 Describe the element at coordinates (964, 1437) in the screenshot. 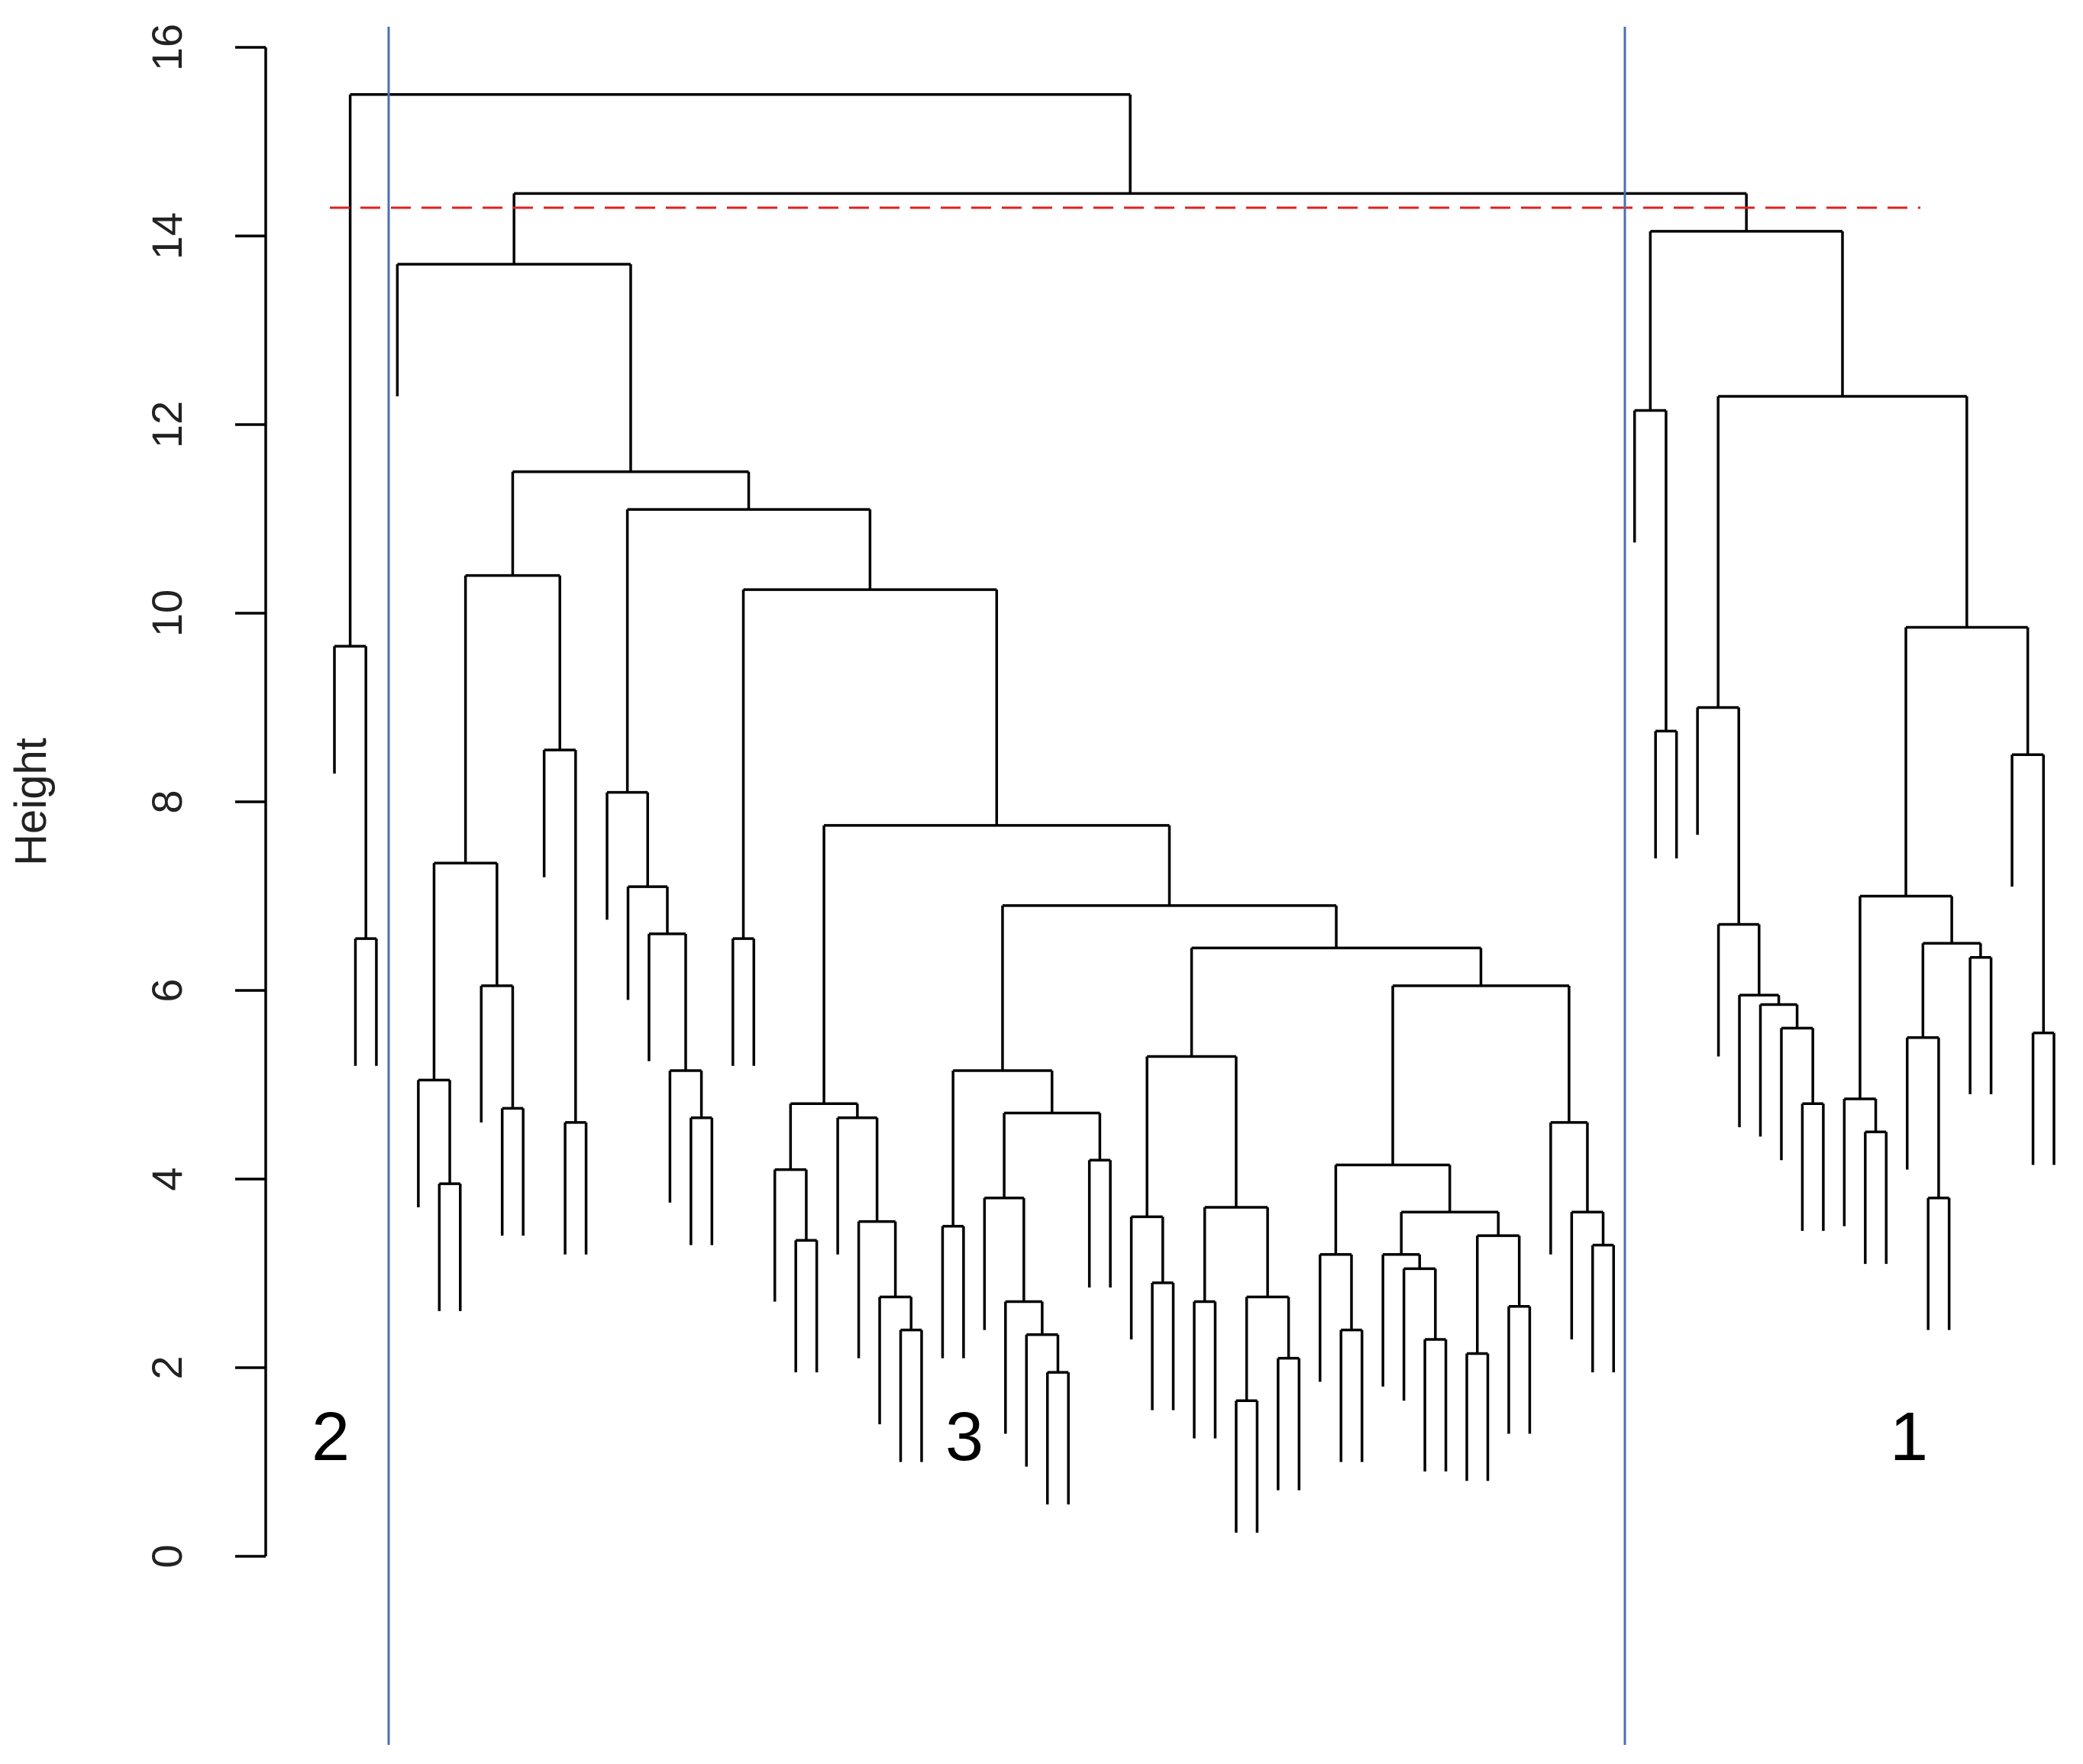

I see `cluster-label-3: 3` at that location.